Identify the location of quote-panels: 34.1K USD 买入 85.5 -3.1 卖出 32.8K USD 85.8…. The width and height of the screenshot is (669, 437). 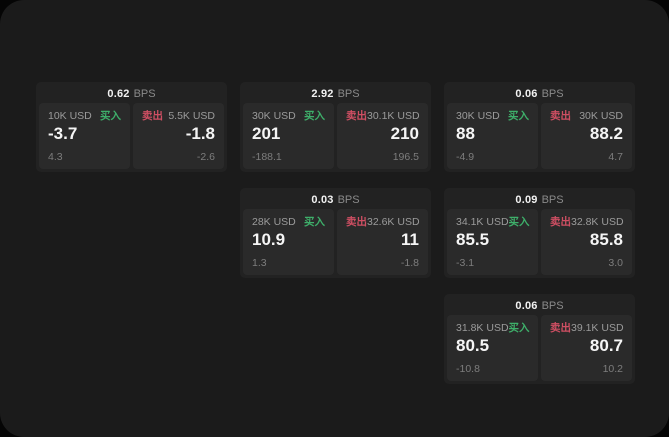
(539, 242).